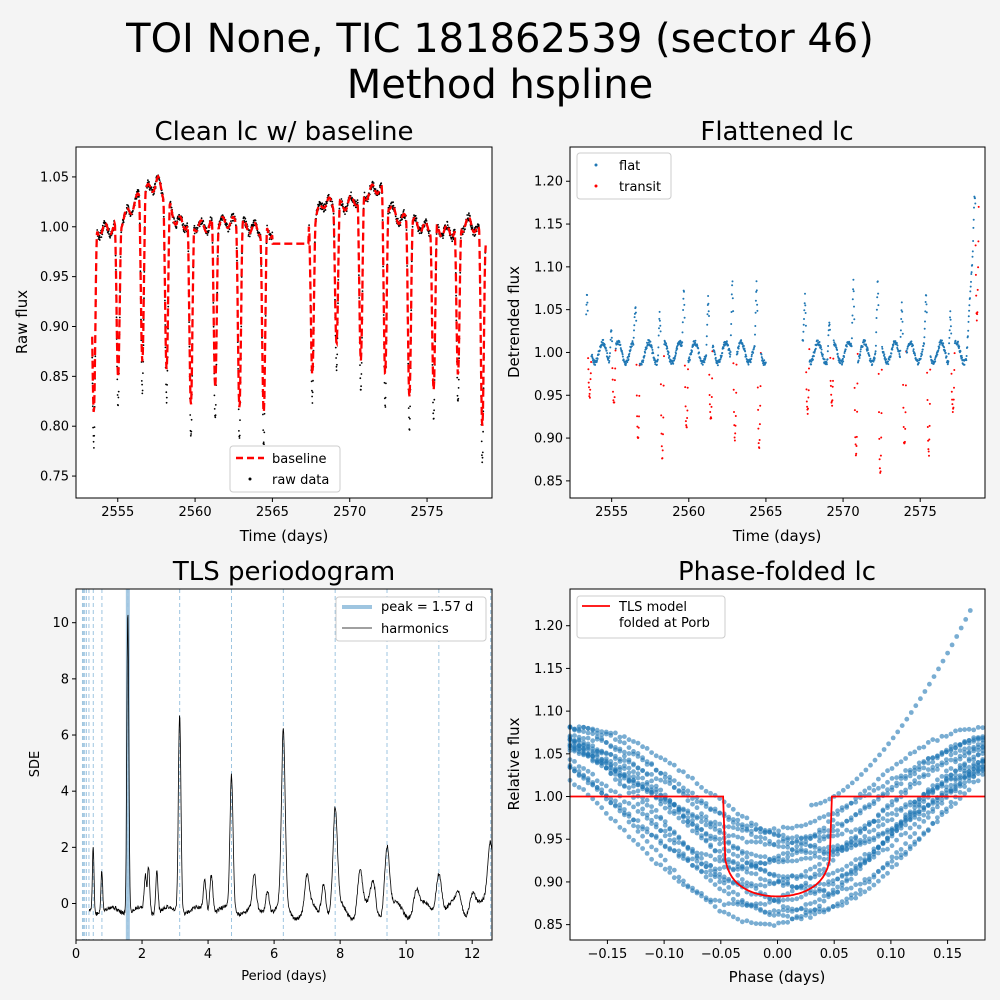 The image size is (1000, 1000). Describe the element at coordinates (283, 572) in the screenshot. I see `tls-title: TLS periodogram` at that location.